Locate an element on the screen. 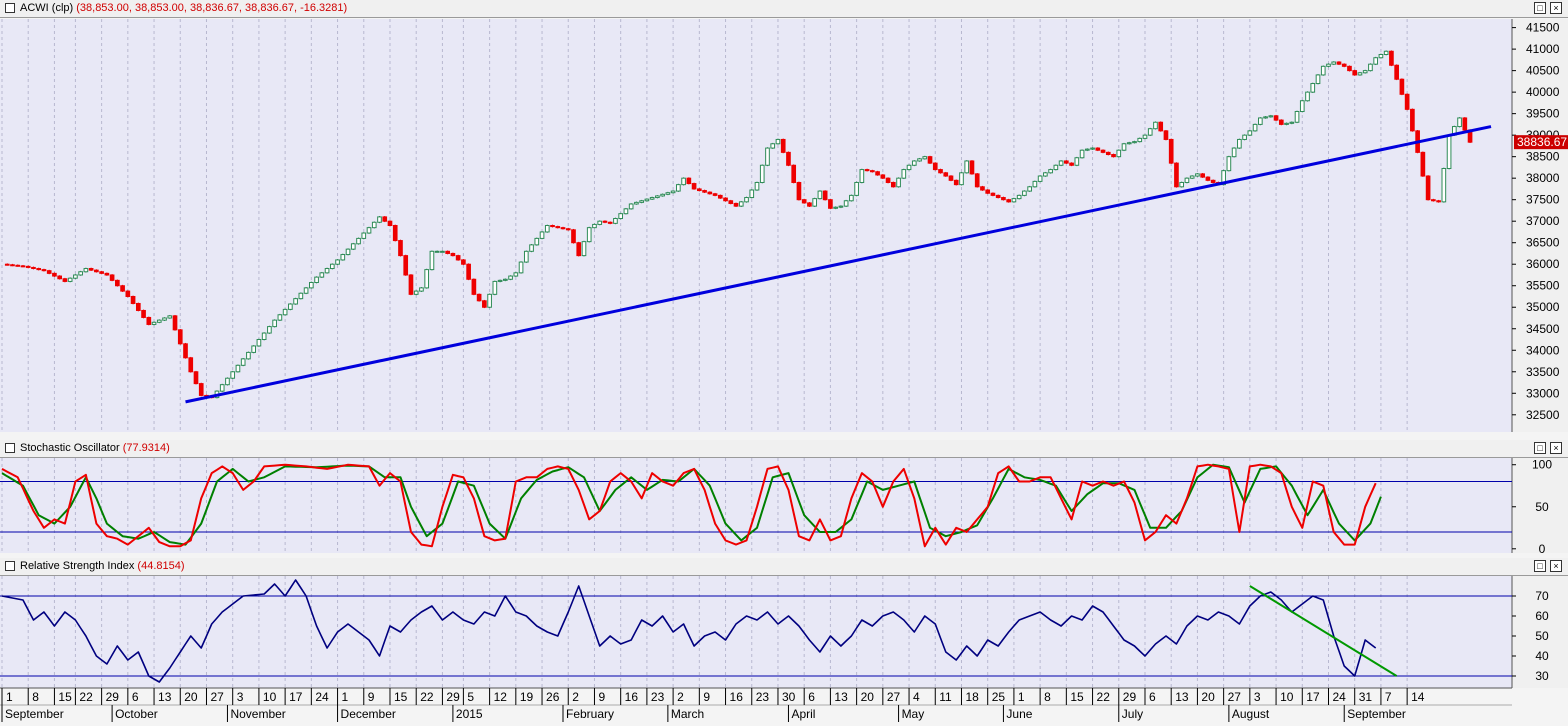 This screenshot has width=1568, height=726. day-tick-label: 19 is located at coordinates (527, 697).